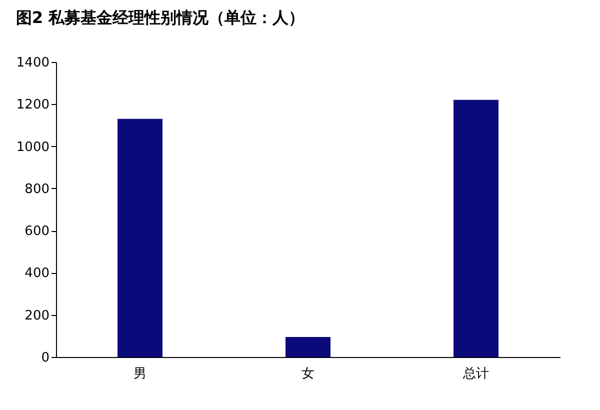 The image size is (600, 410). What do you see at coordinates (33, 147) in the screenshot?
I see `y-tick-label: 1000` at bounding box center [33, 147].